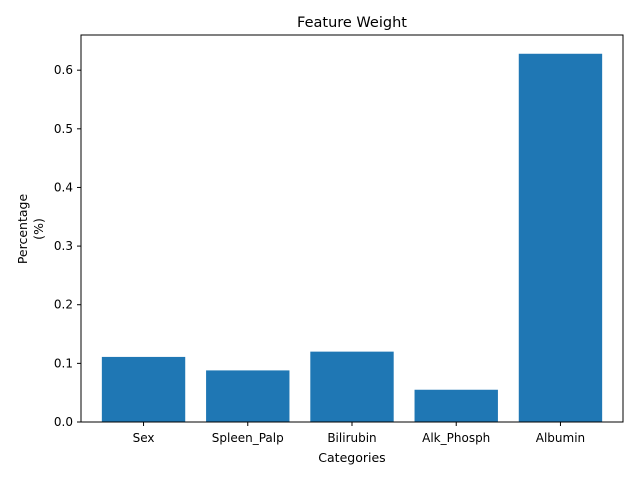 The height and width of the screenshot is (484, 640). Describe the element at coordinates (38, 229) in the screenshot. I see `y-axis-label-line-2: (%)` at that location.